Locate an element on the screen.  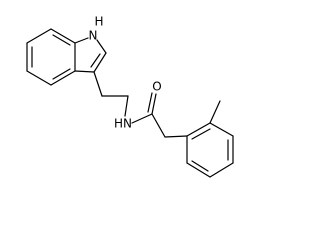
atom-label: H is located at coordinates (98, 22).